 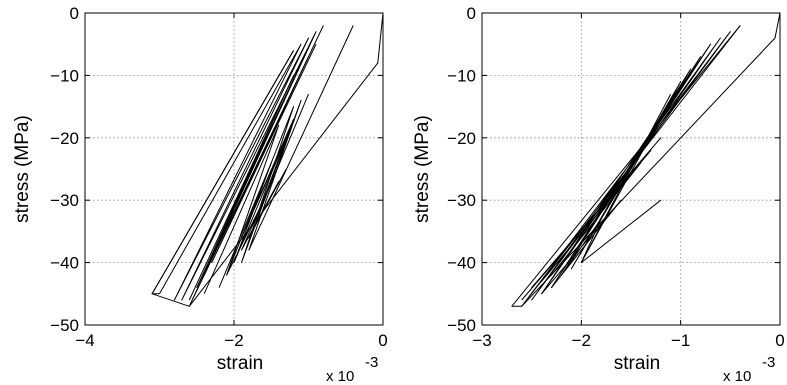 I want to click on right-y-tick-label-2: −30, so click(x=461, y=200).